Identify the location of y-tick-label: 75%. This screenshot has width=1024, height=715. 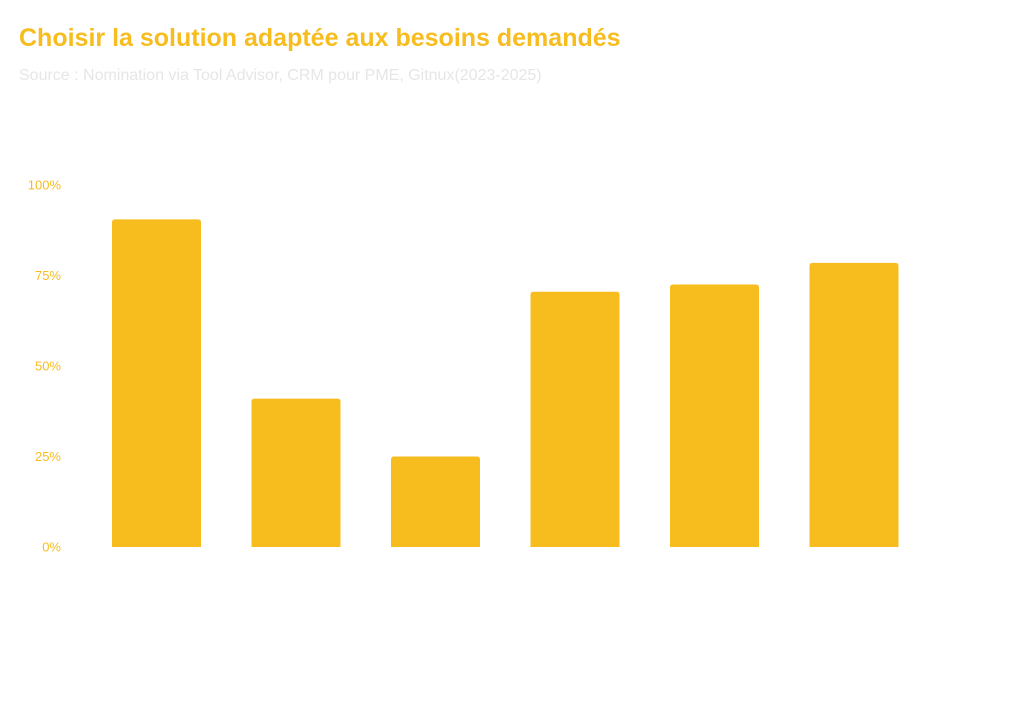
(48, 275).